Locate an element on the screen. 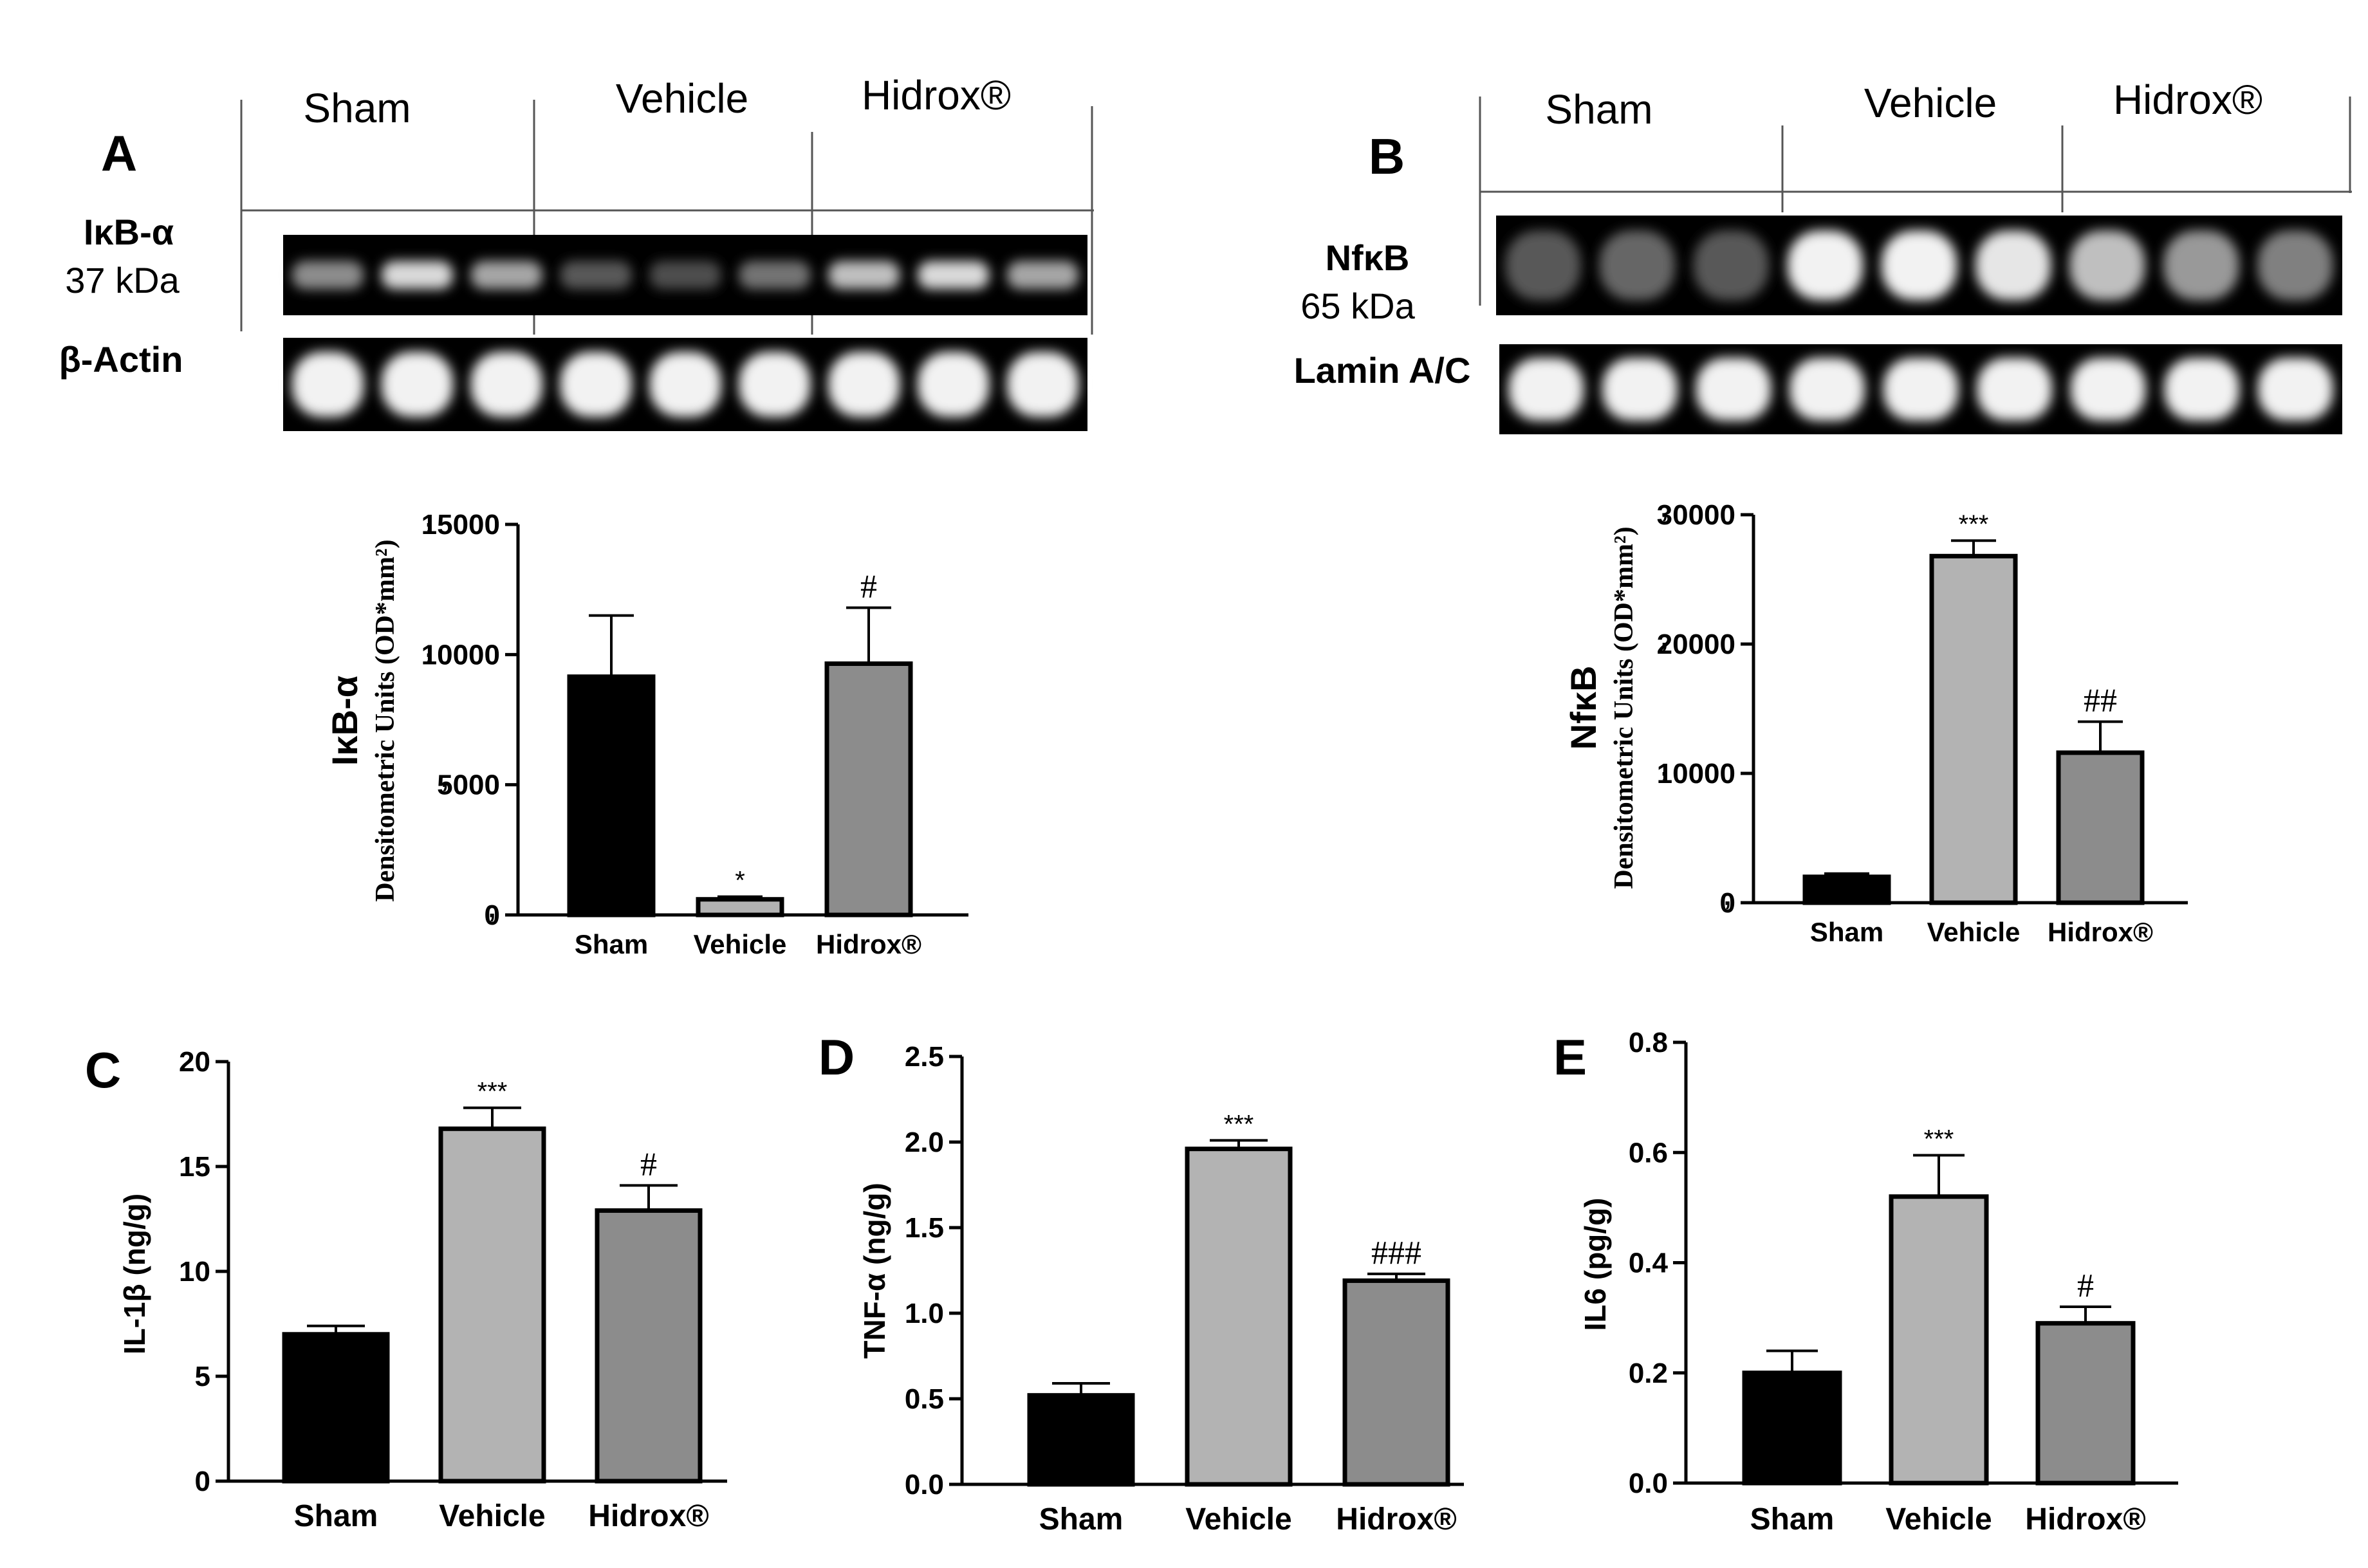 Image resolution: width=2368 pixels, height=1568 pixels. blot-b: Sham Vehicle Hidrox® NfκB 65 kDa Lamin A/C is located at coordinates (1823, 256).